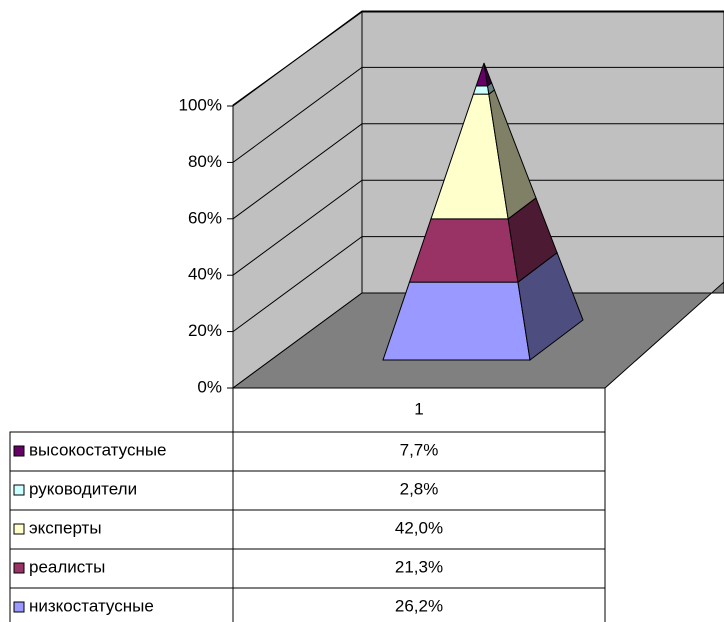 Image resolution: width=724 pixels, height=622 pixels. What do you see at coordinates (83, 488) in the screenshot?
I see `legend-label: руководители` at bounding box center [83, 488].